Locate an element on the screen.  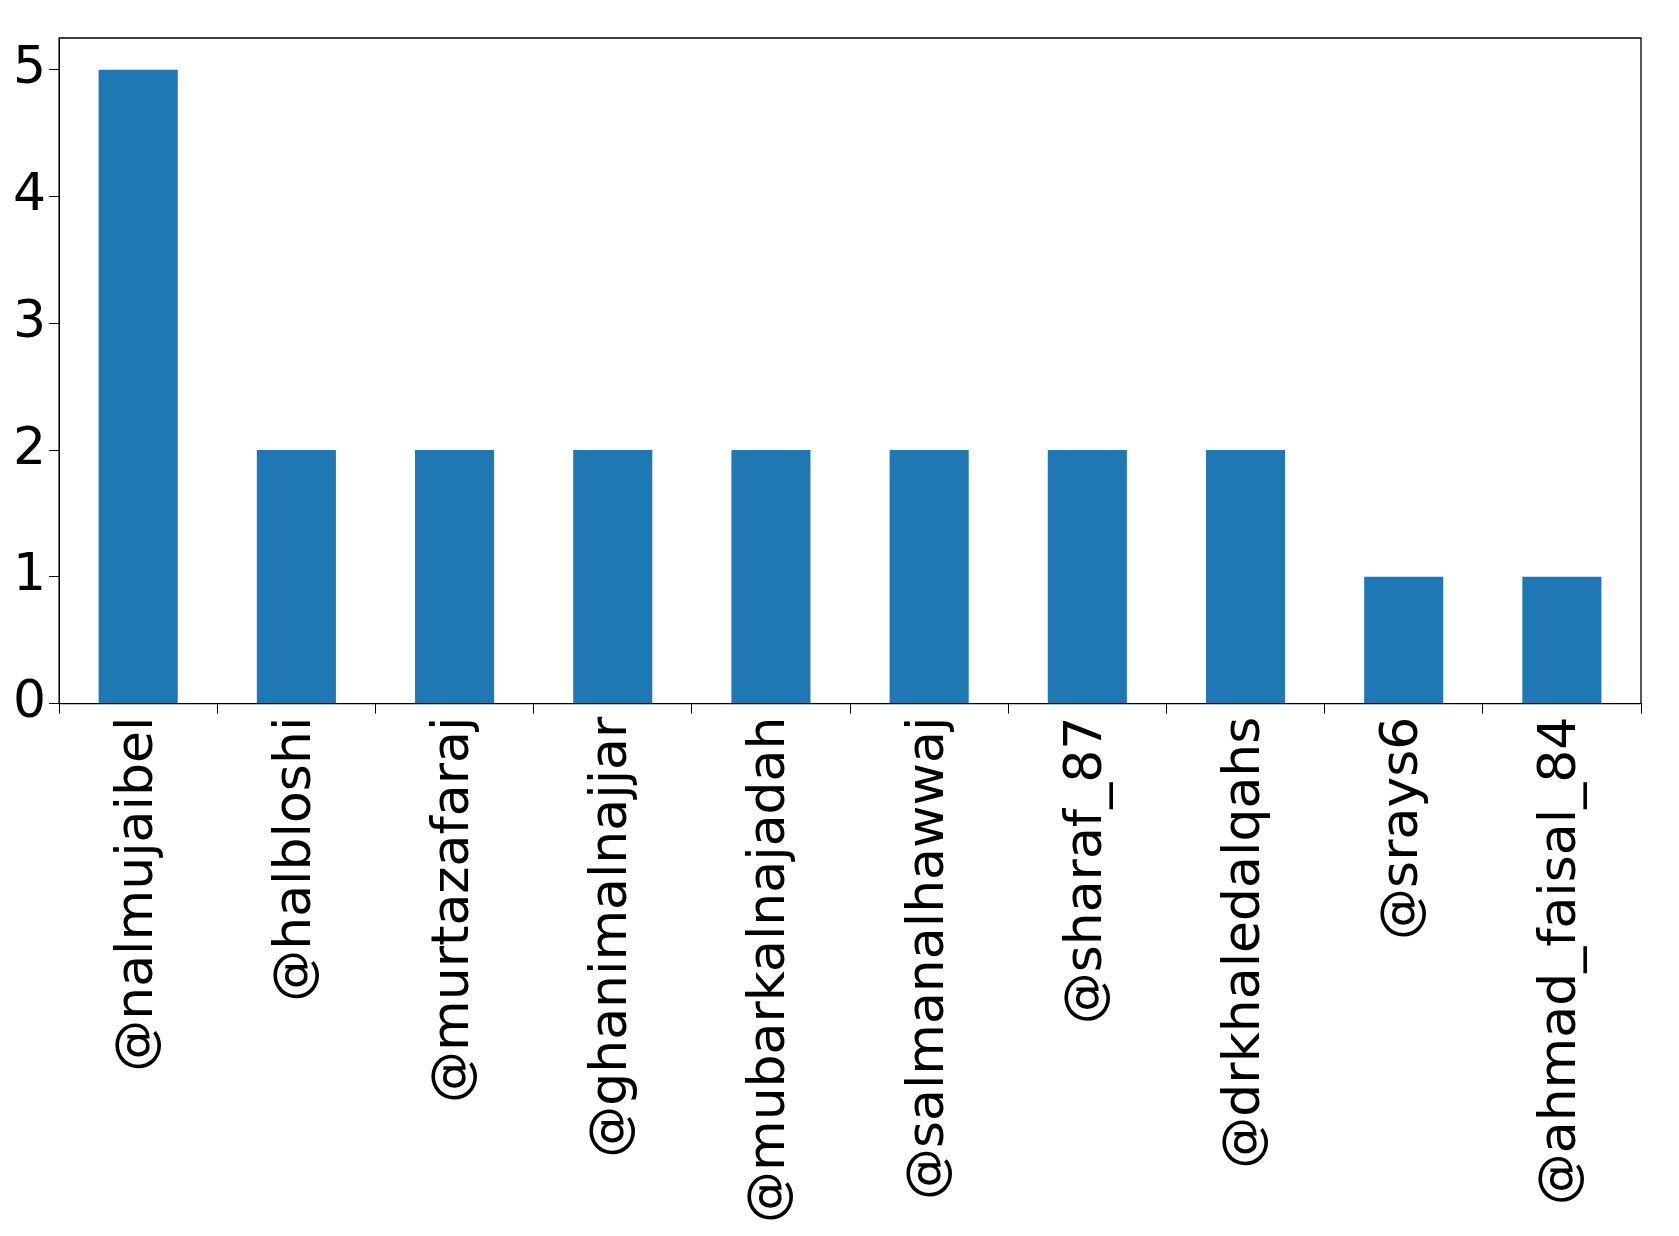
y-tick-label: 1 is located at coordinates (29, 572).